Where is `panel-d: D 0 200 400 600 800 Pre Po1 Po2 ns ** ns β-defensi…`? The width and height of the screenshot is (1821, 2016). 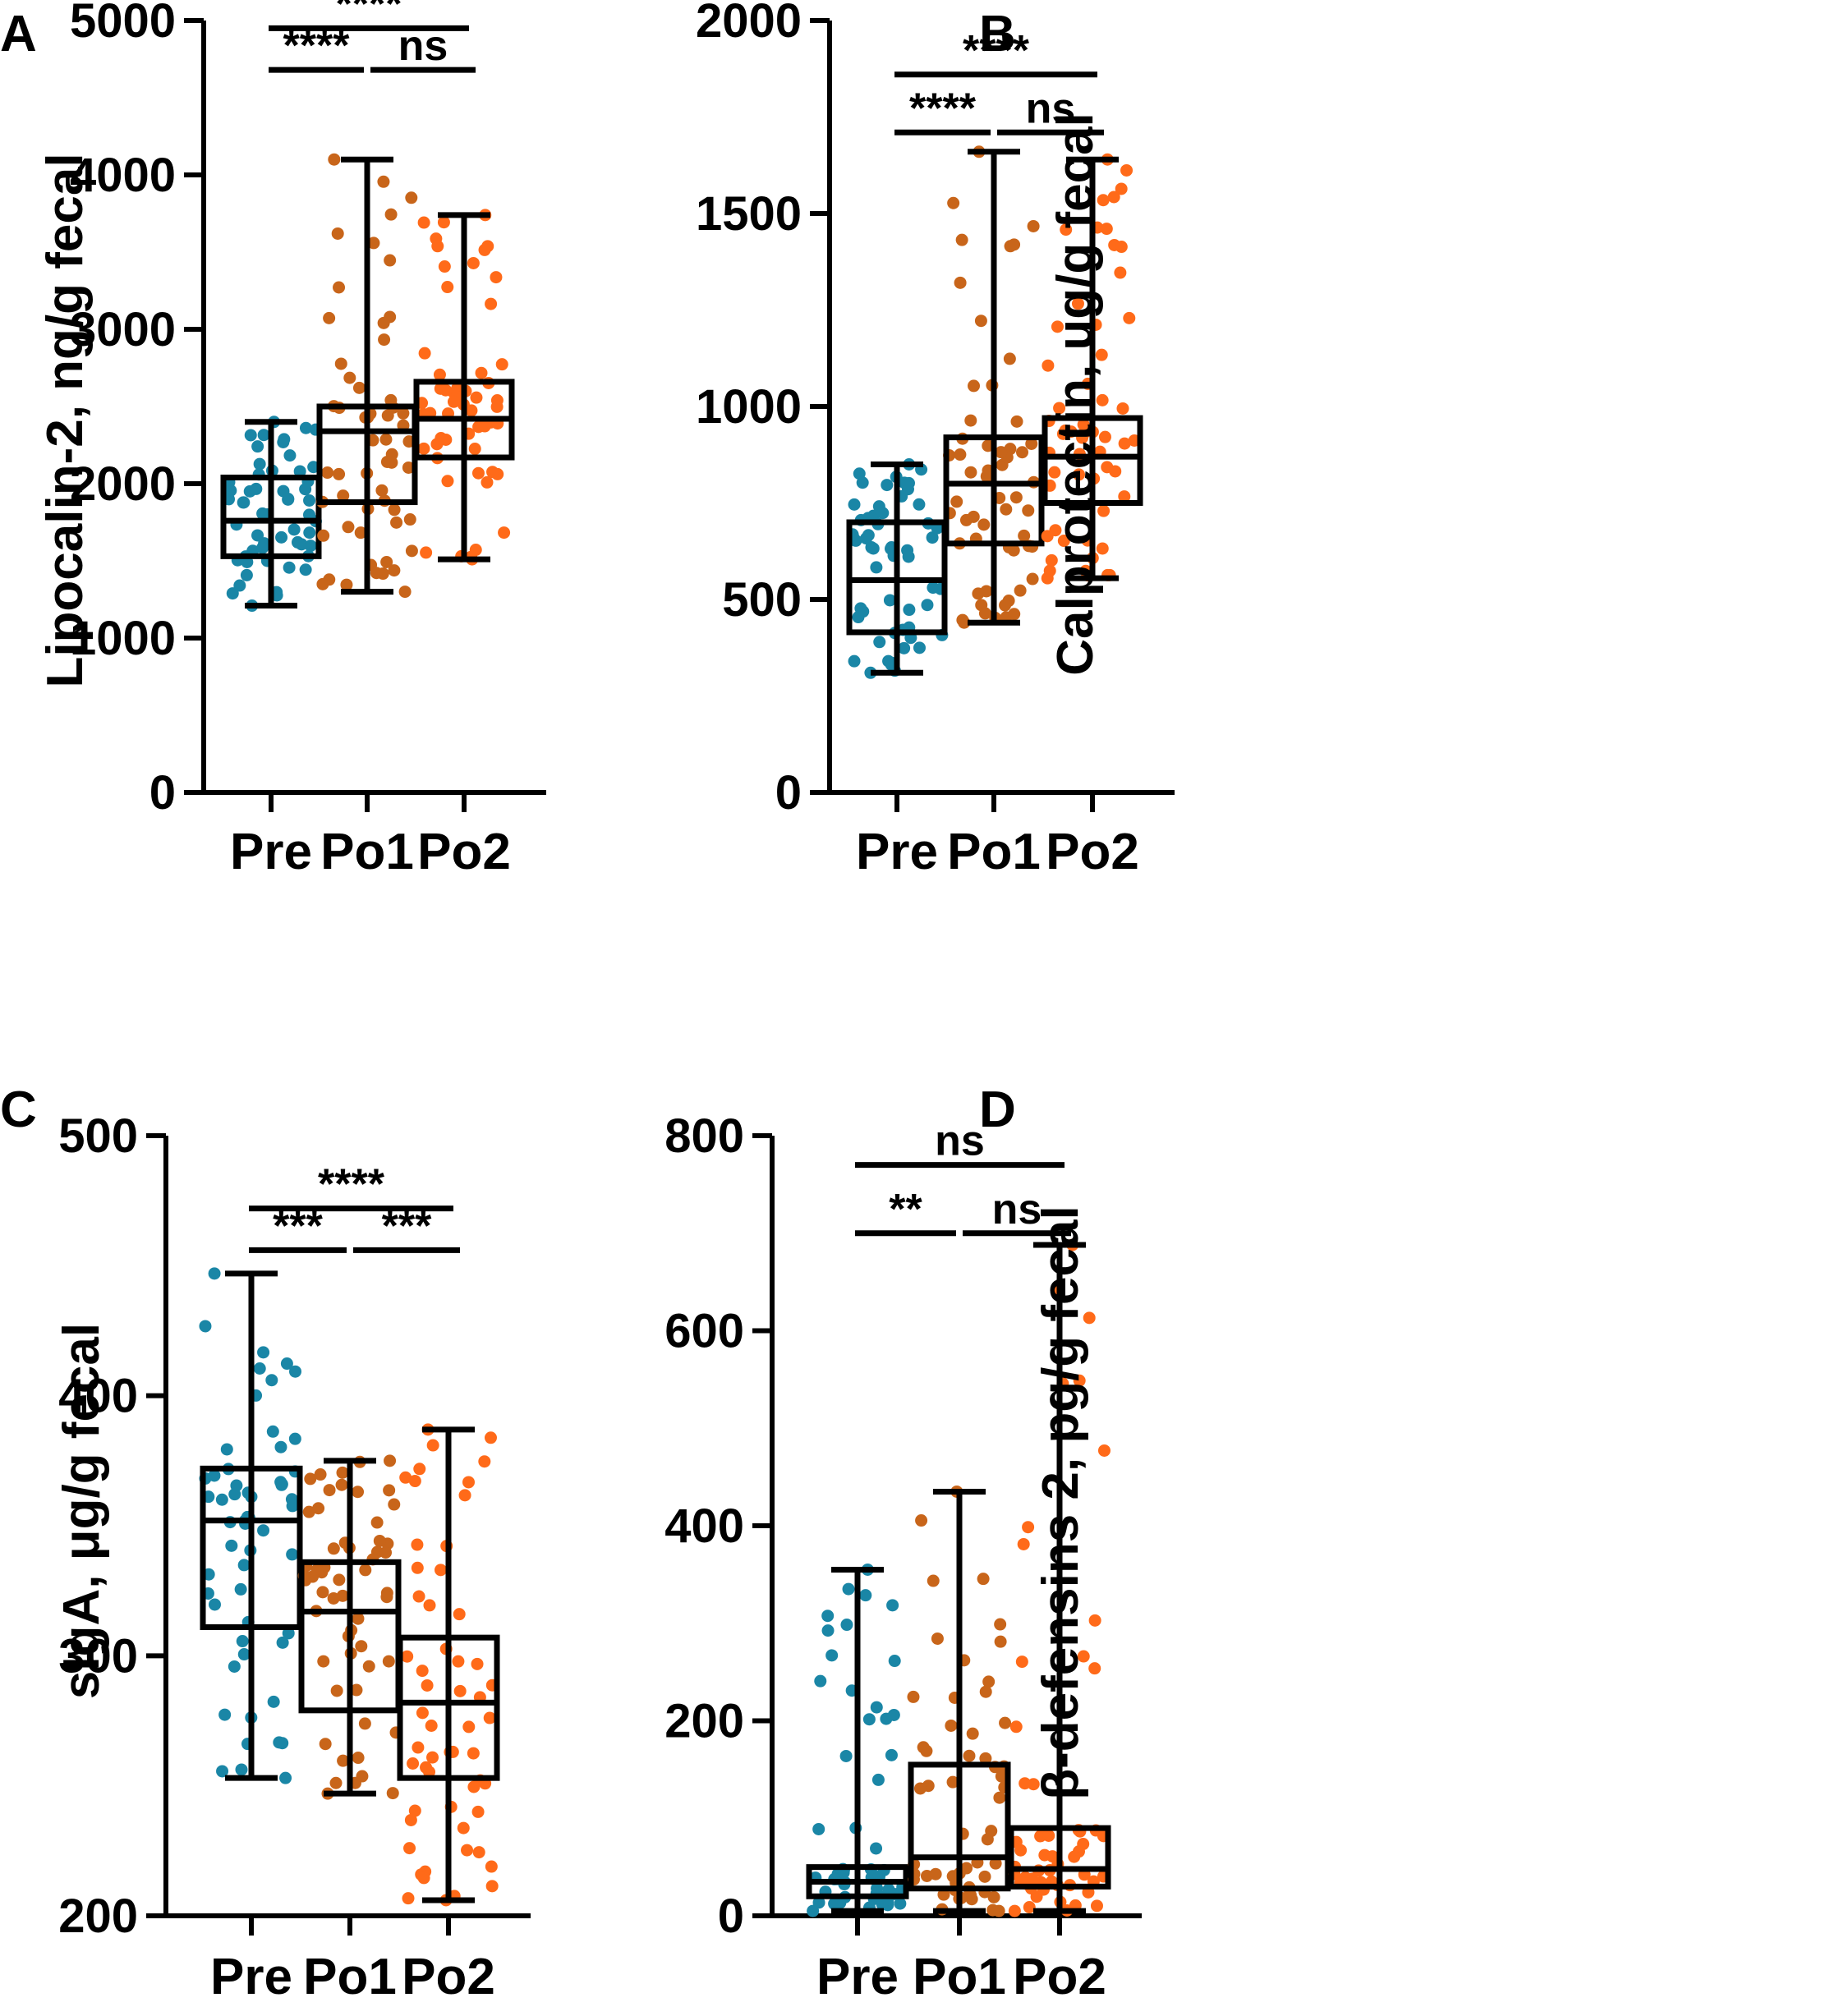
panel-d: D 0 200 400 600 800 Pre Po1 Po2 ns ** ns β-defensi… is located at coordinates (903, 1543).